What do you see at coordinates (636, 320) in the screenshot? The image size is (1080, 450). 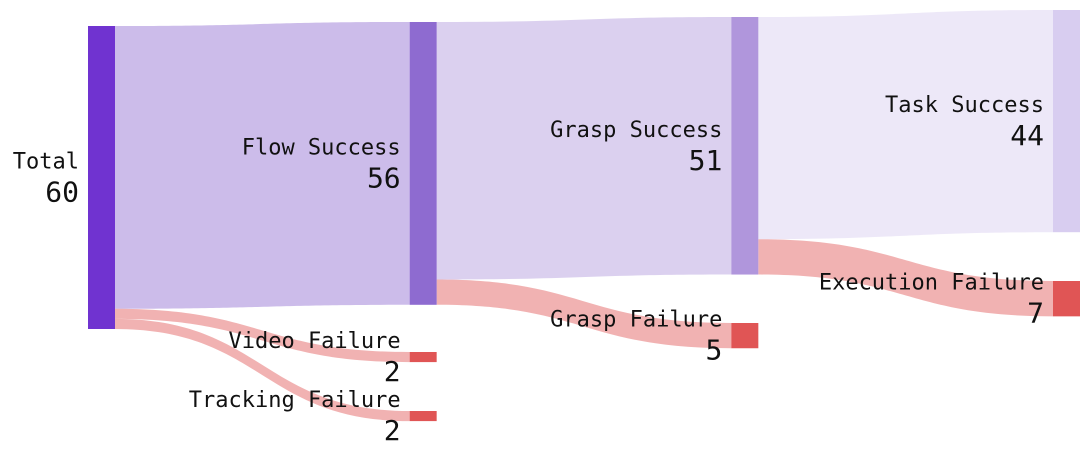 I see `node-label: Grasp Failure` at bounding box center [636, 320].